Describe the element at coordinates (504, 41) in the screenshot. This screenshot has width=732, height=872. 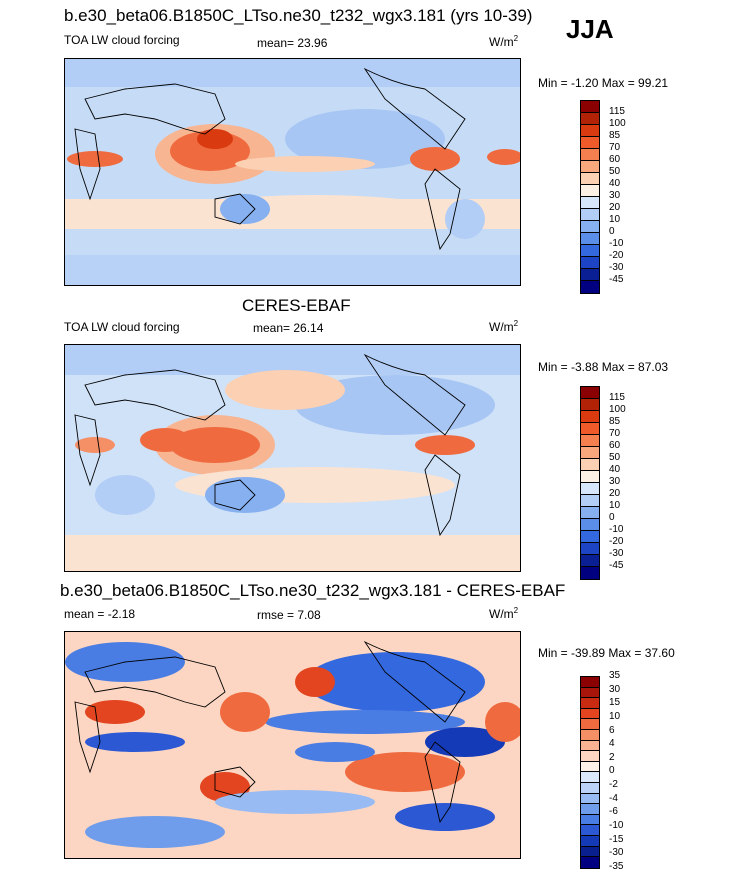
I see `panel-1-units: W/m2` at that location.